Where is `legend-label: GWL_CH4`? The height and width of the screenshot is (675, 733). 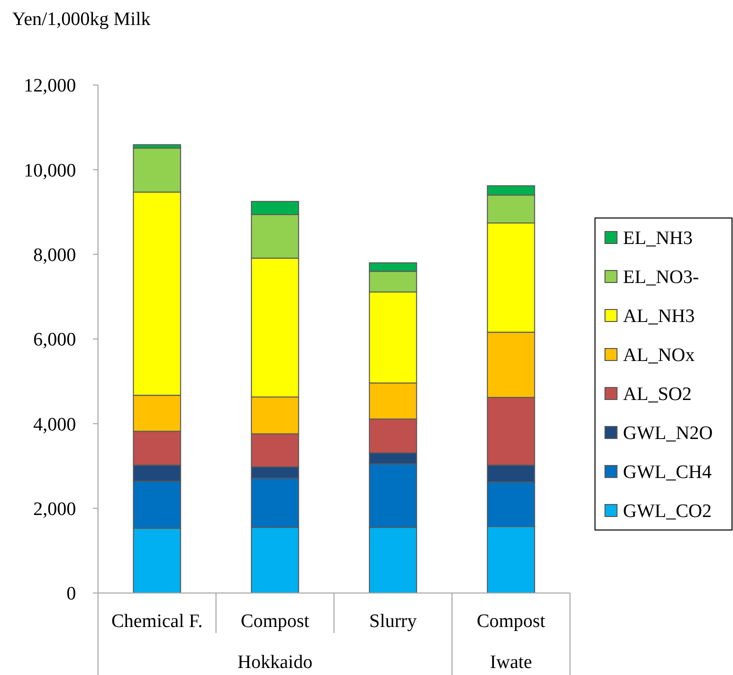 legend-label: GWL_CH4 is located at coordinates (667, 473).